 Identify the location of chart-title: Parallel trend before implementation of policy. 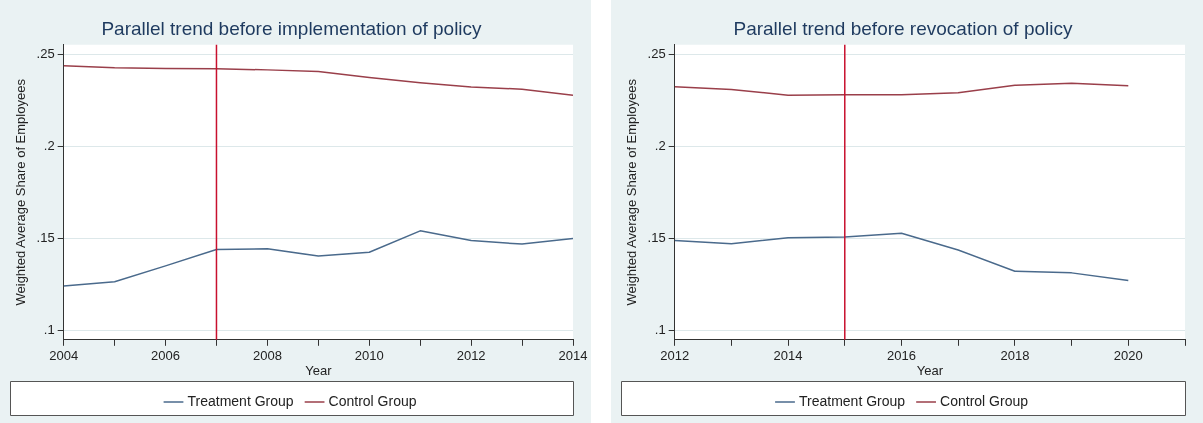
(292, 28).